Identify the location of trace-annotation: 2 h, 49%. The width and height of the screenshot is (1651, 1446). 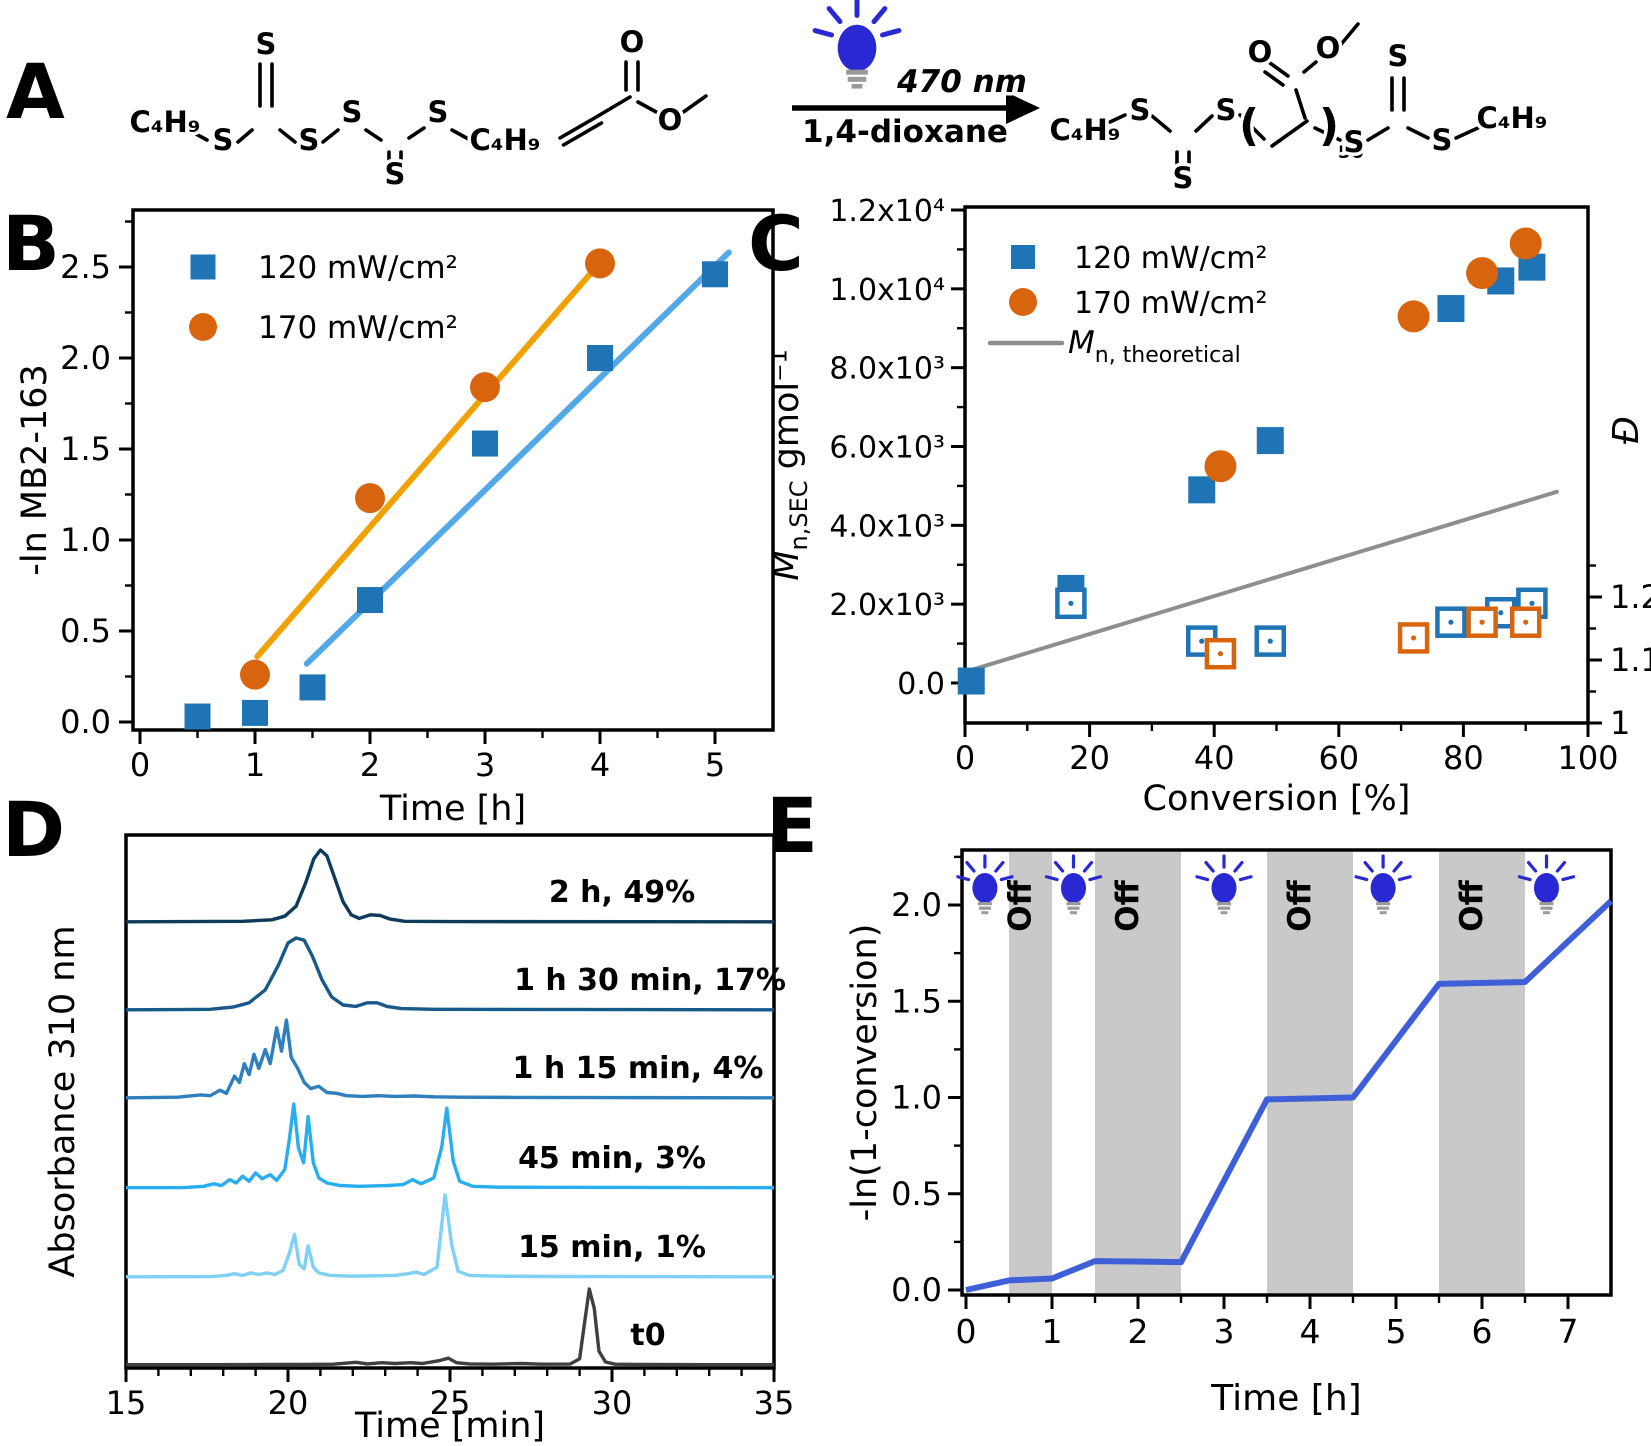
(622, 892).